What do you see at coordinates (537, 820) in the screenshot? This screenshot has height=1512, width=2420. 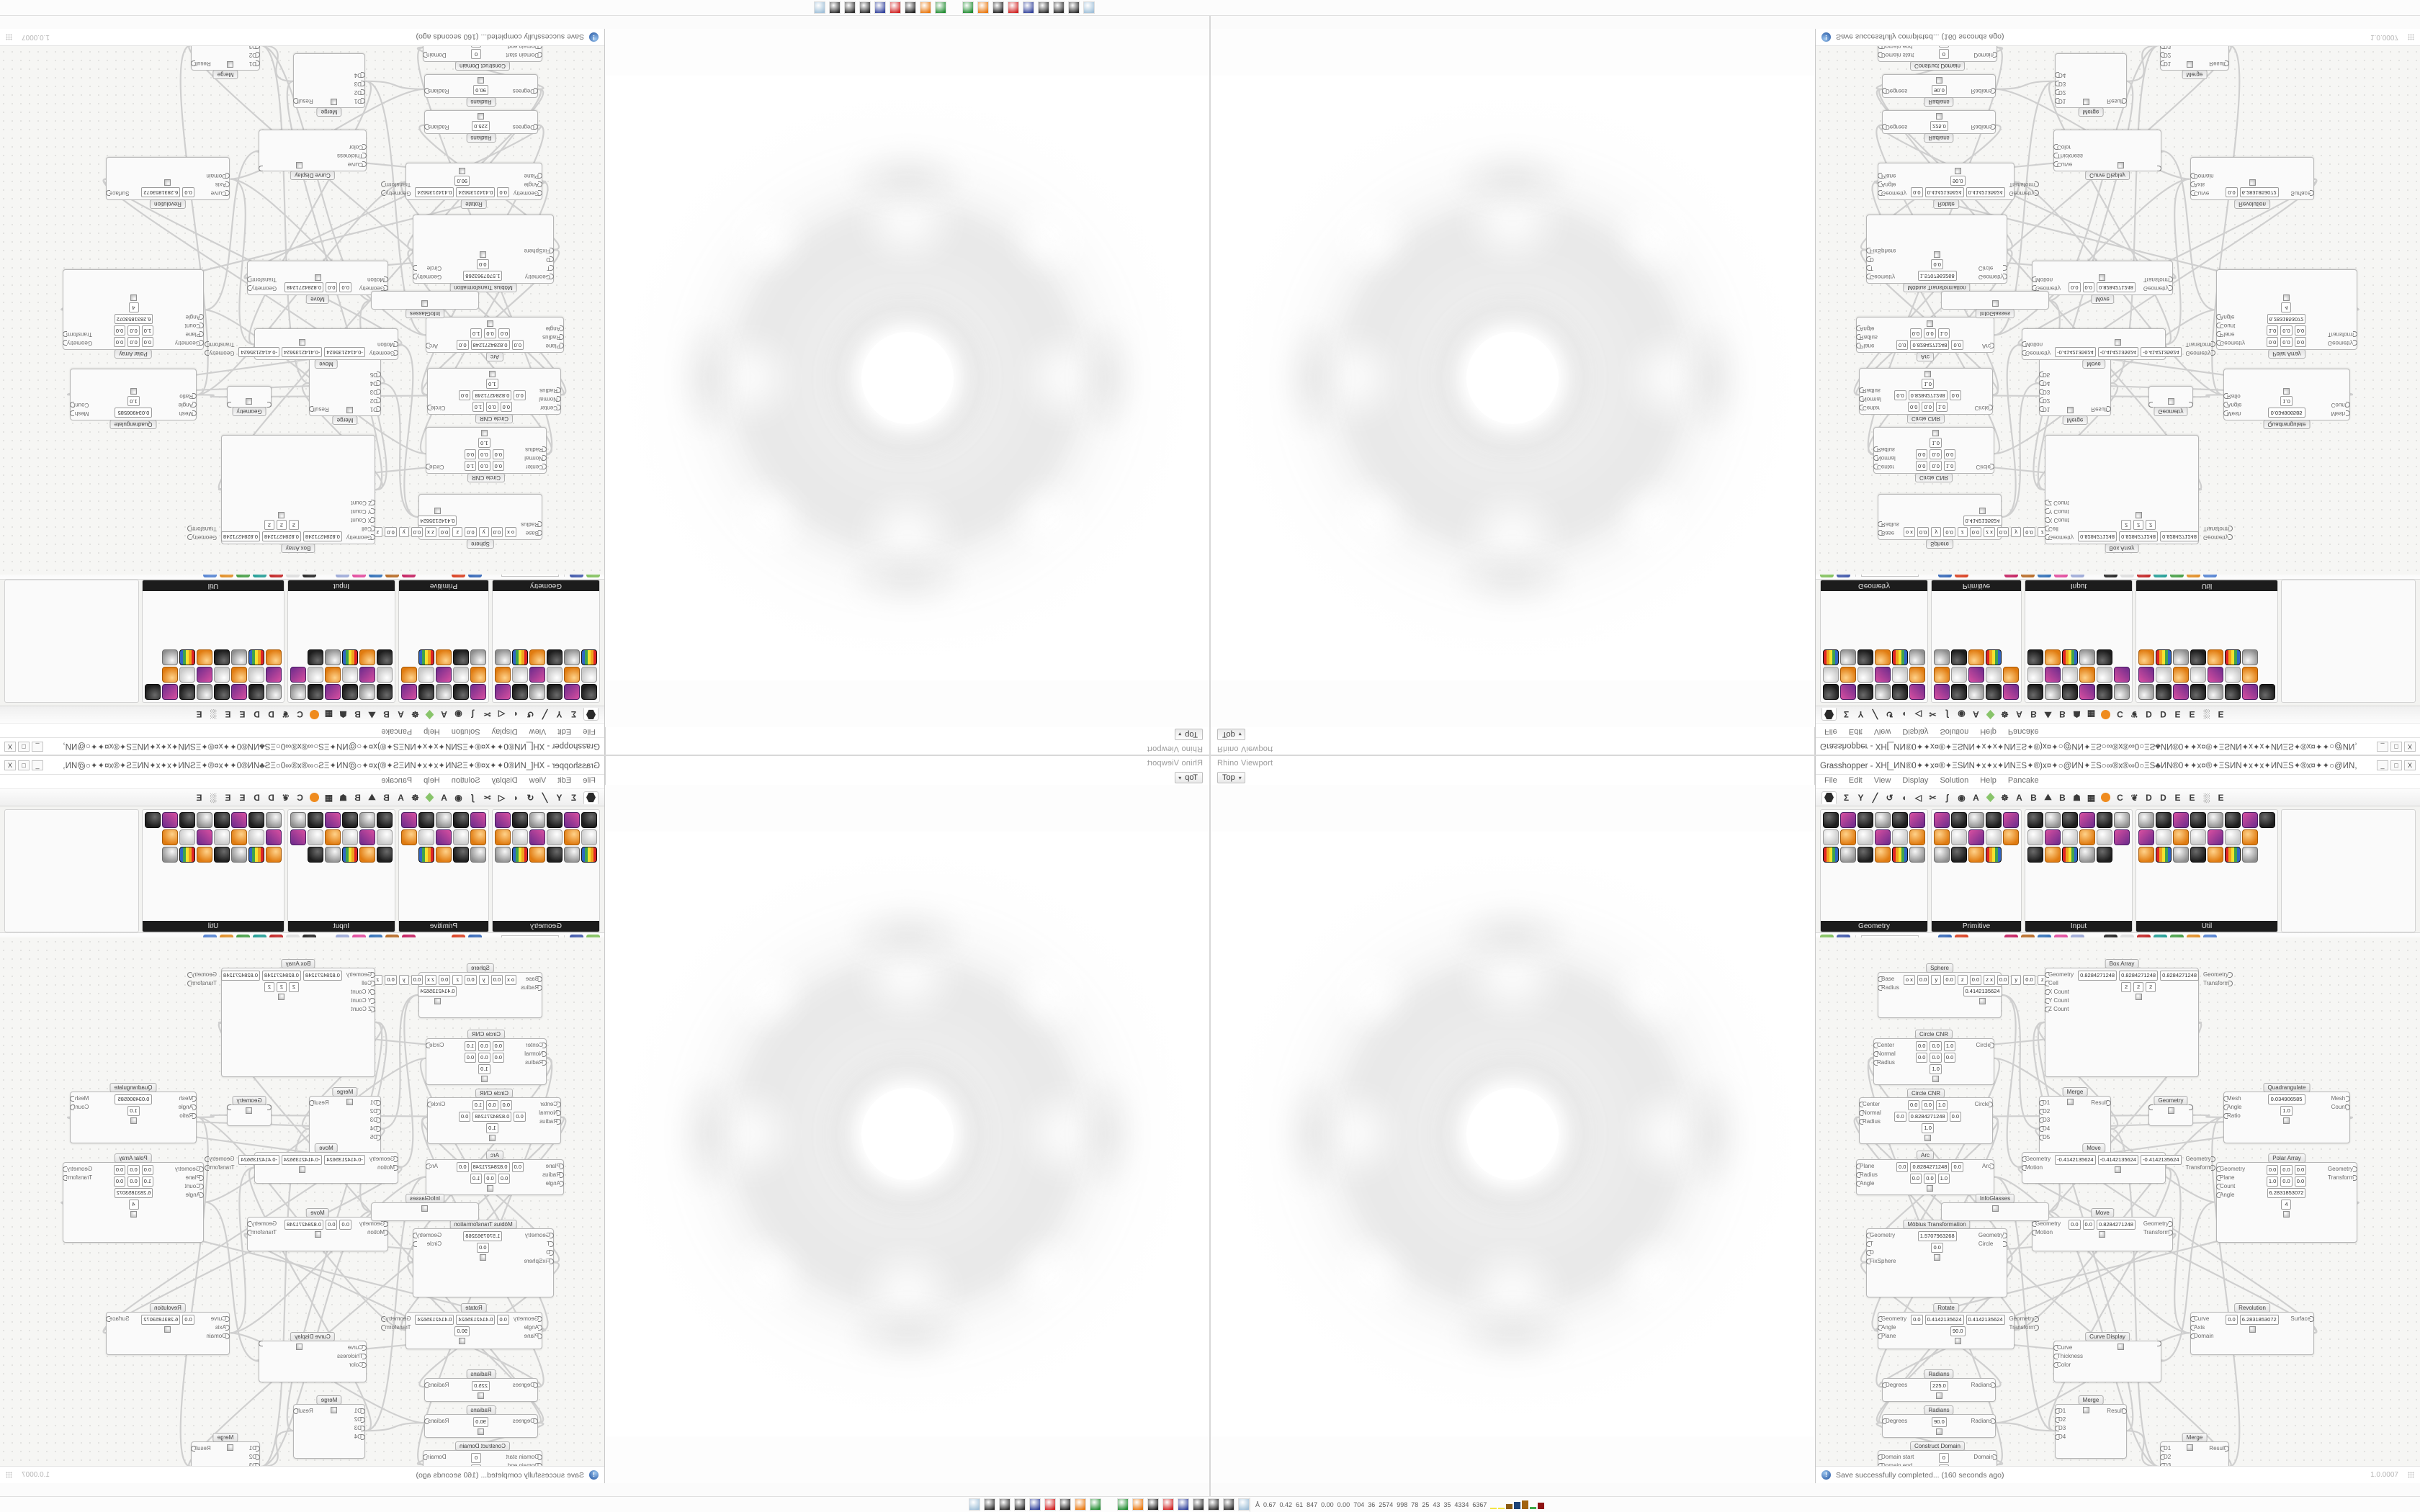 I see `component-loft-icon` at bounding box center [537, 820].